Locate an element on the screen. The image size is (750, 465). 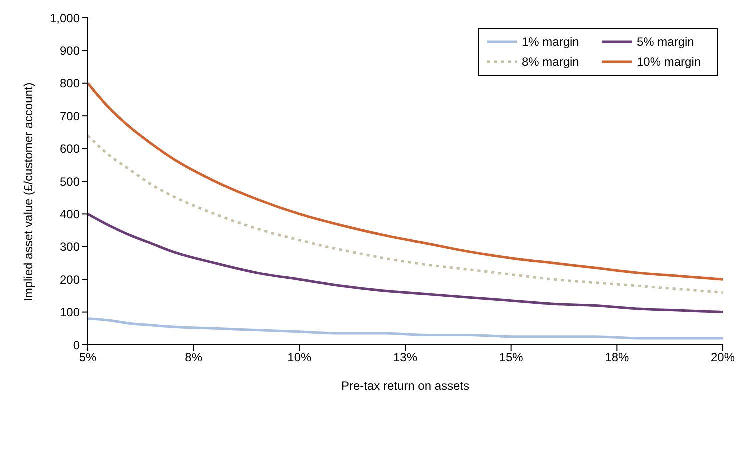
legend-label: 1% margin is located at coordinates (551, 42).